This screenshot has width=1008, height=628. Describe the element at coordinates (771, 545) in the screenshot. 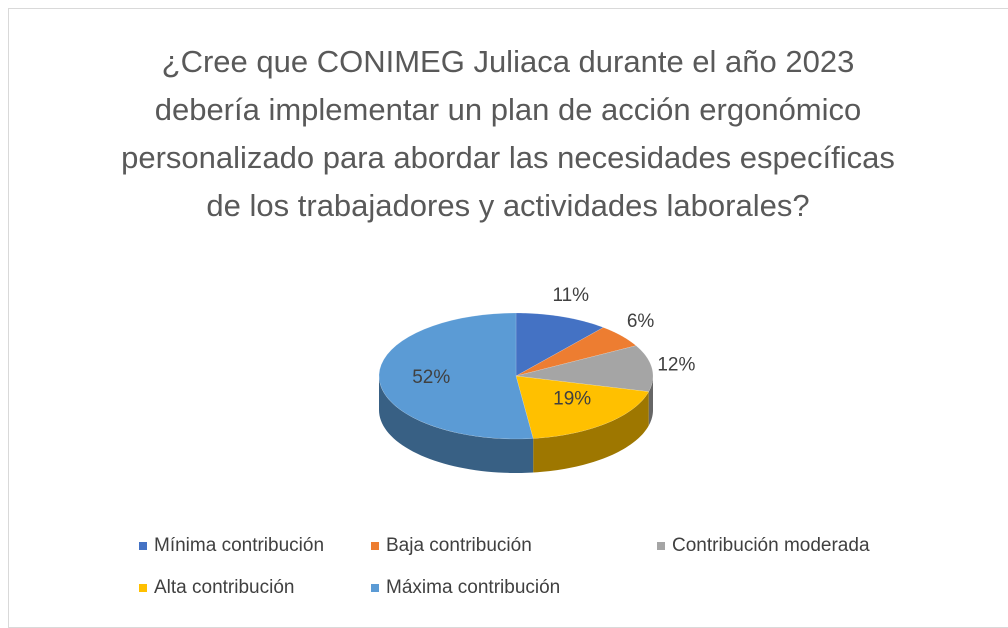

I see `legend-label: Contribución moderada` at that location.